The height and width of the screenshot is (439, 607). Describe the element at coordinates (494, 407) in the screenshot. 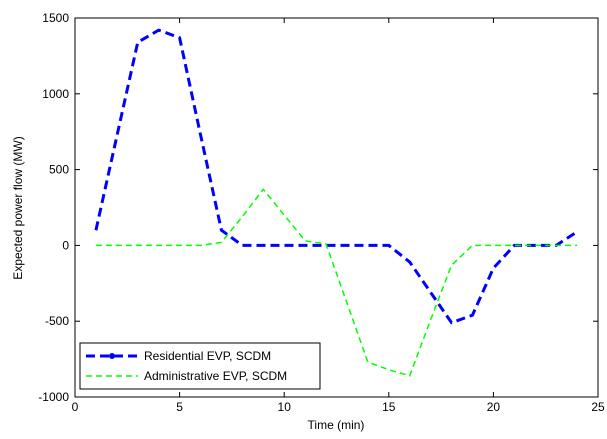

I see `x-tick-label: 20` at that location.